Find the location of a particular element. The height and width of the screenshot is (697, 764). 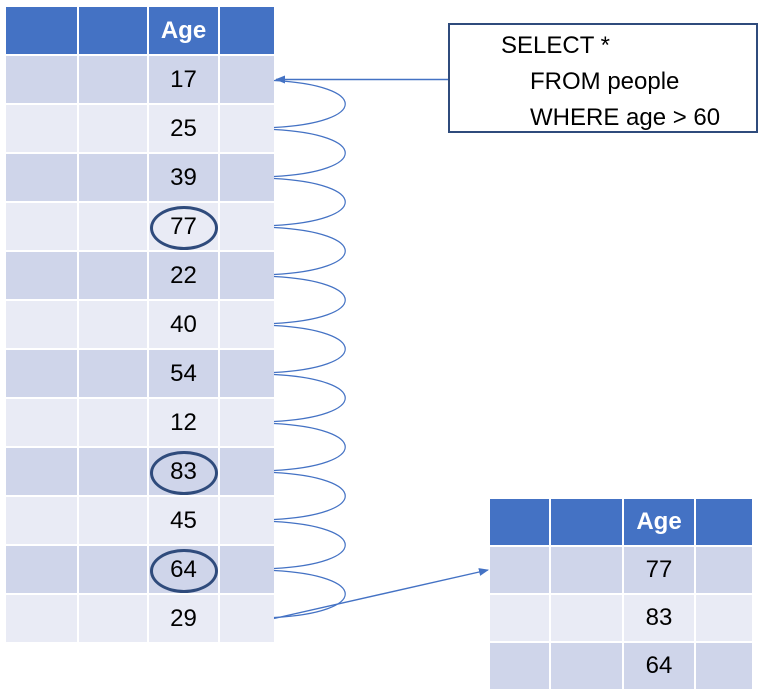

table-row: 83 is located at coordinates (140, 471).